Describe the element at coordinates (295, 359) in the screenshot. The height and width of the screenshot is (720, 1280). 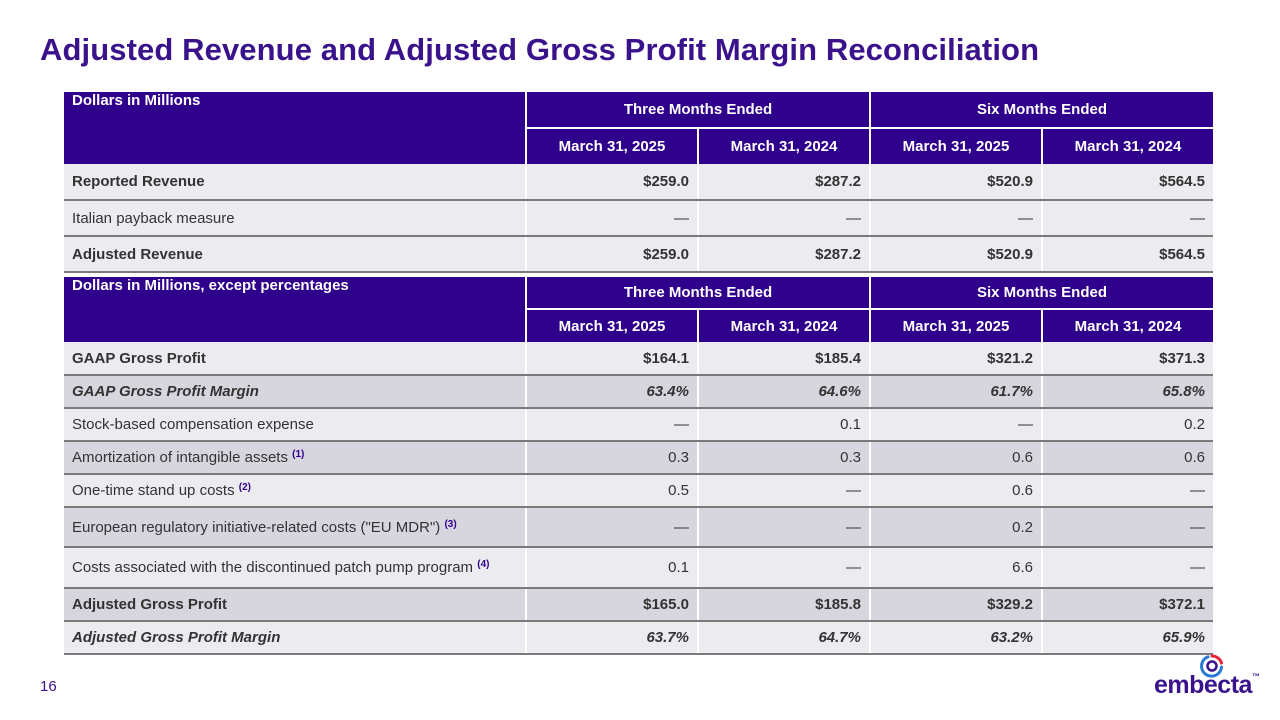
I see `row-label: GAAP Gross Profit` at that location.